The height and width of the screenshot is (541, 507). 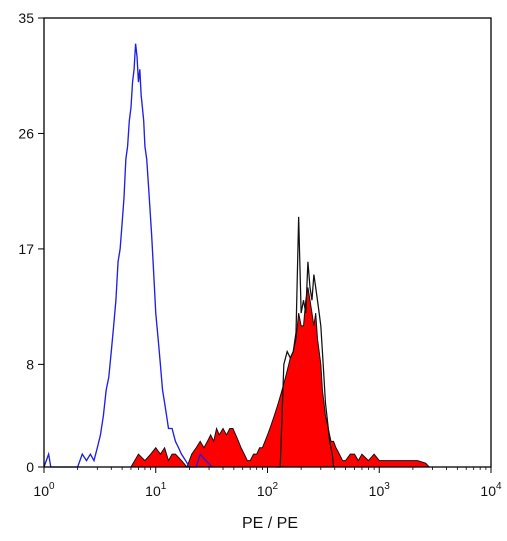 I want to click on x-tick-label-0: 10⁰, so click(x=44, y=490).